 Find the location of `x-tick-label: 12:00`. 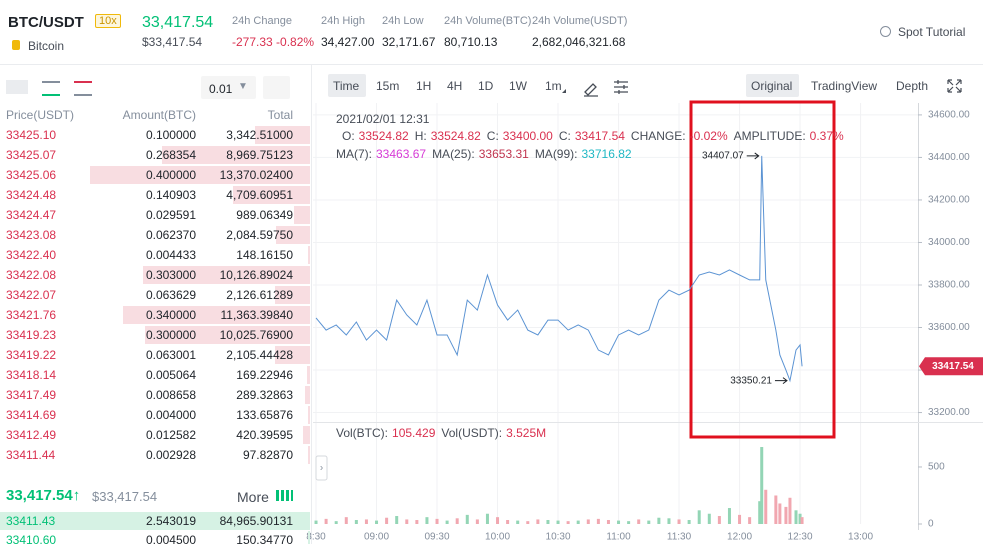

x-tick-label: 12:00 is located at coordinates (739, 537).